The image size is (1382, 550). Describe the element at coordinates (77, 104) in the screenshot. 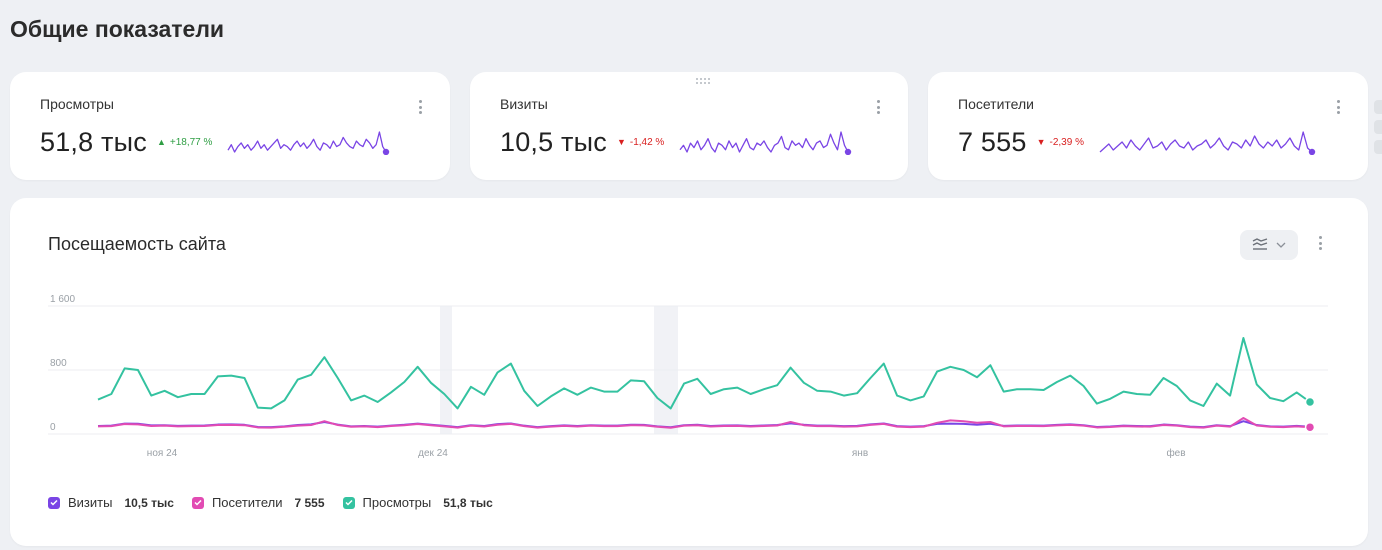

I see `metric-title: Просмотры` at that location.